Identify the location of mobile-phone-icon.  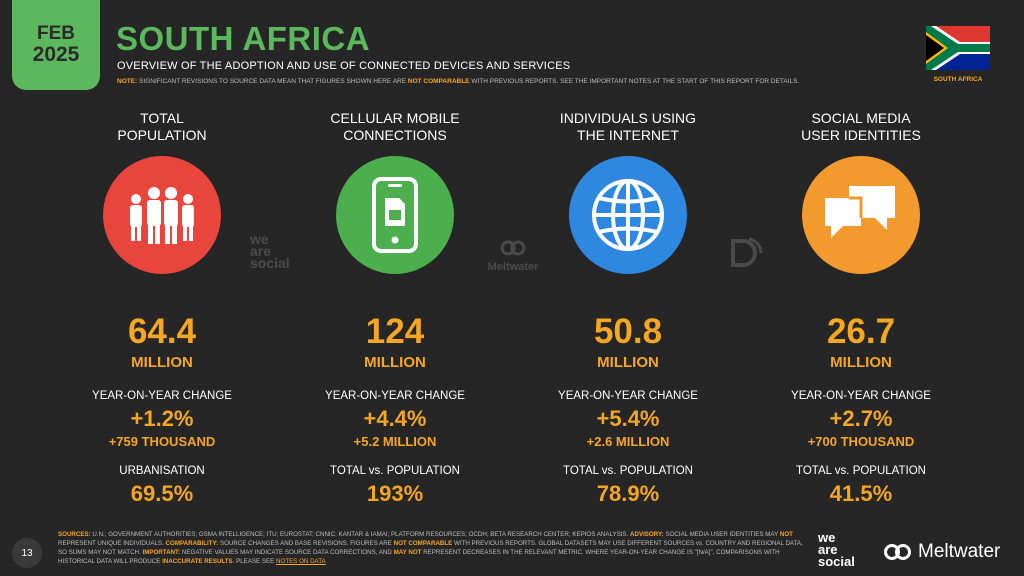
(395, 215).